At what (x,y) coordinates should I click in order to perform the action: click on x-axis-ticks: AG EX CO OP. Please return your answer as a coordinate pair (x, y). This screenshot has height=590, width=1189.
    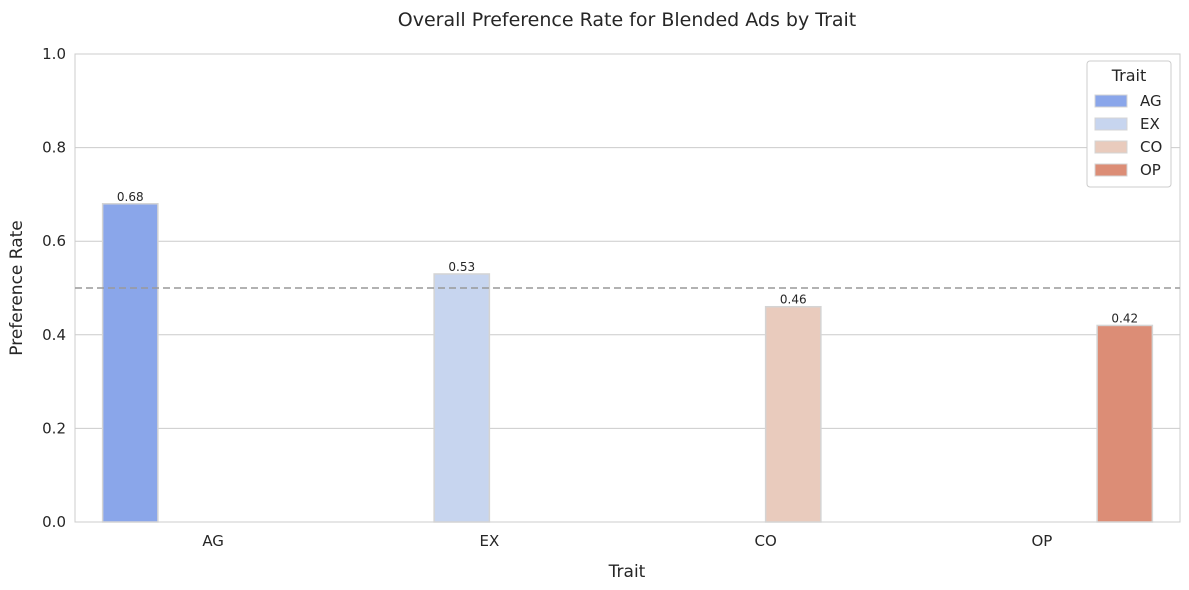
    Looking at the image, I should click on (627, 541).